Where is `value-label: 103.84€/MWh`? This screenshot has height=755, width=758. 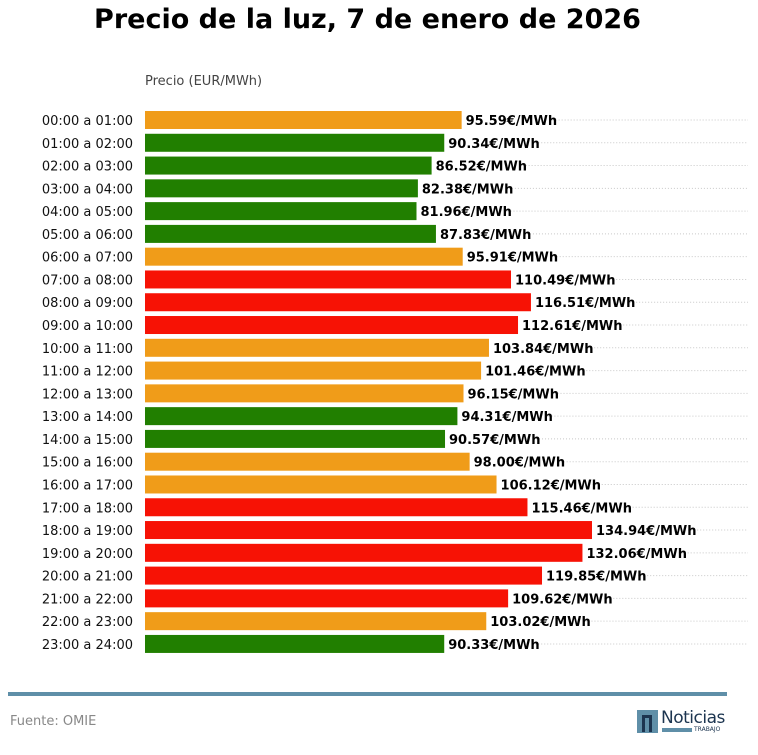
value-label: 103.84€/MWh is located at coordinates (543, 349).